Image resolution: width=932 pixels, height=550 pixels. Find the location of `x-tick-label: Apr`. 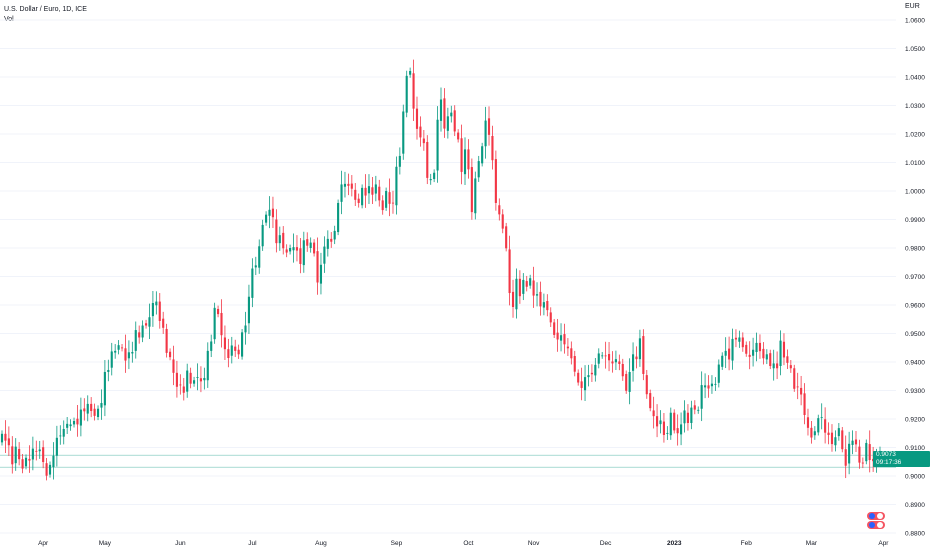

x-tick-label: Apr is located at coordinates (43, 543).